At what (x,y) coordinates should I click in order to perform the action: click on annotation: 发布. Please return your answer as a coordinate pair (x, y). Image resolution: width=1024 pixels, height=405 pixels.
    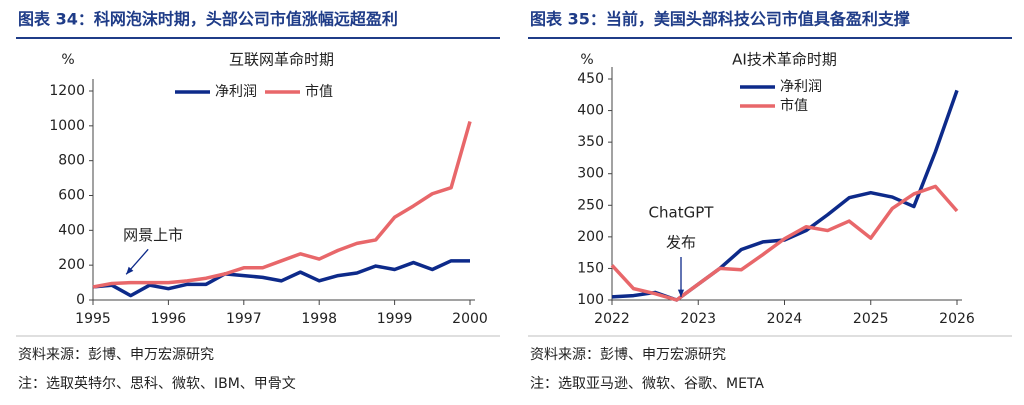
    Looking at the image, I should click on (681, 243).